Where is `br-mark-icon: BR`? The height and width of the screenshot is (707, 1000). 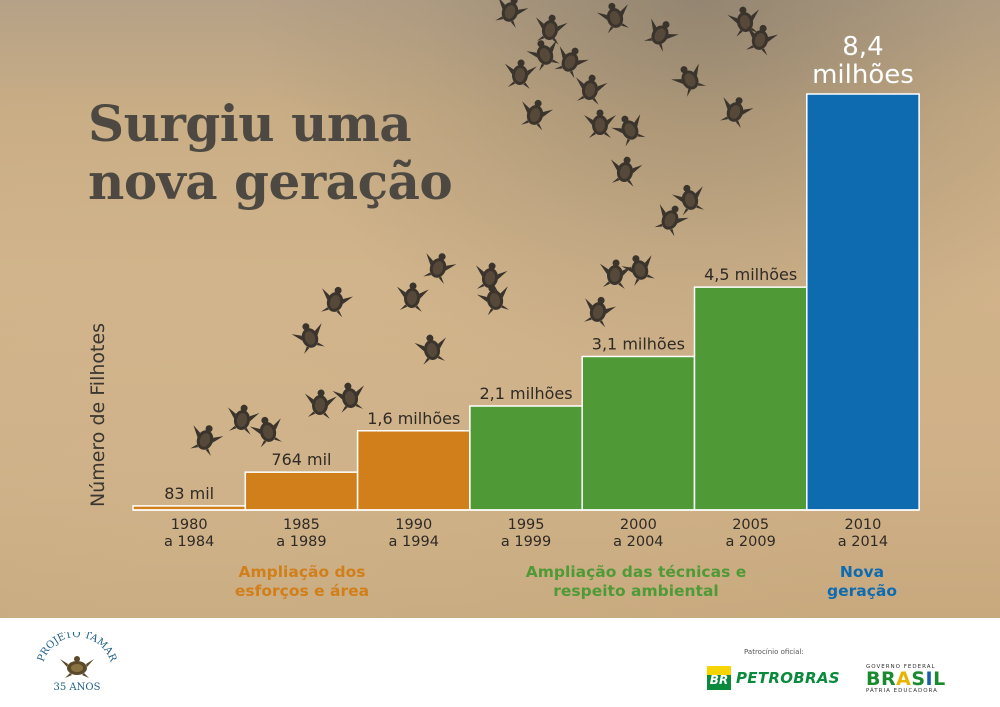 br-mark-icon: BR is located at coordinates (719, 678).